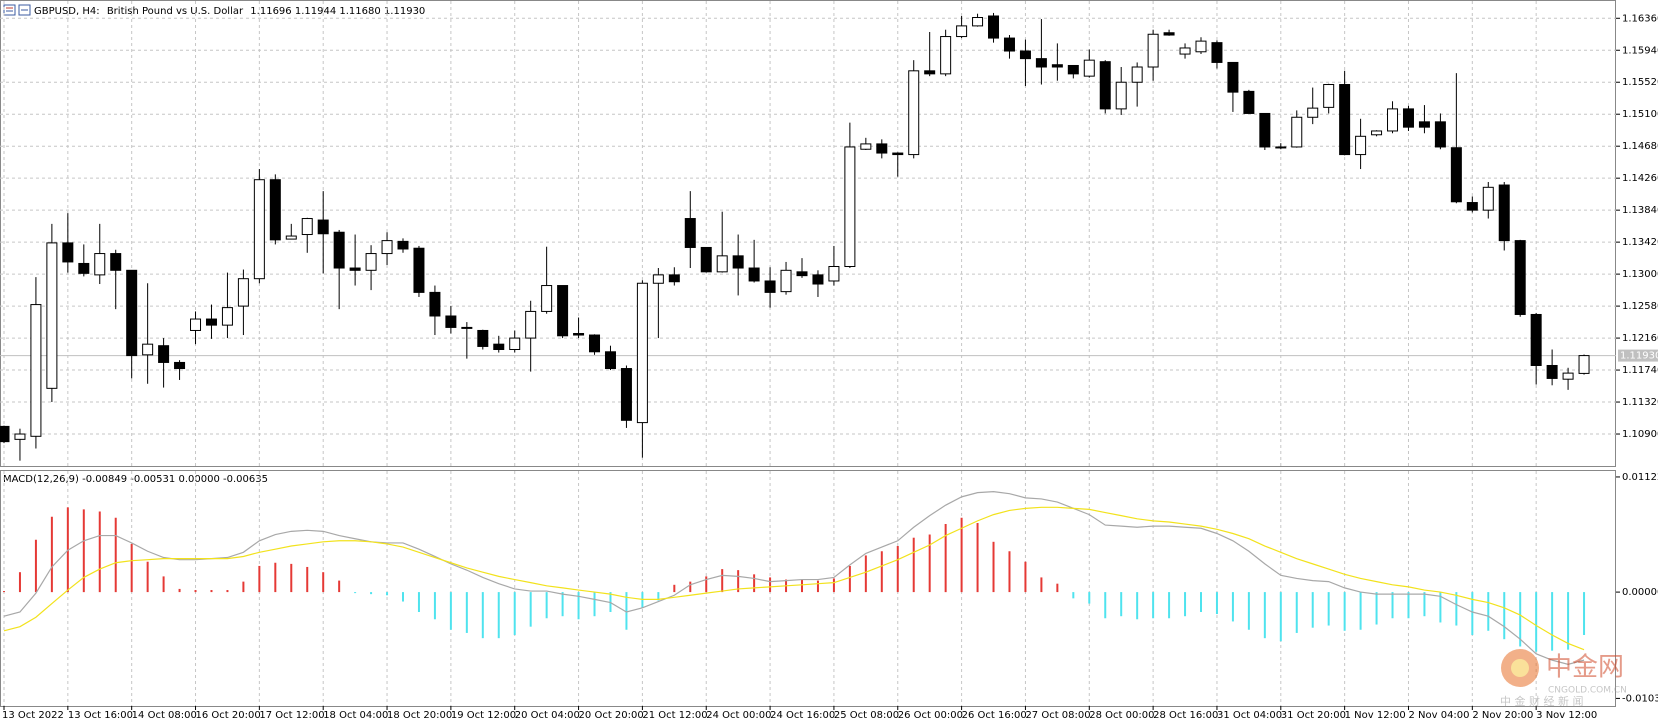 The width and height of the screenshot is (1658, 721). Describe the element at coordinates (483, 715) in the screenshot. I see `x-tick-label: 19 Oct 12:00` at that location.